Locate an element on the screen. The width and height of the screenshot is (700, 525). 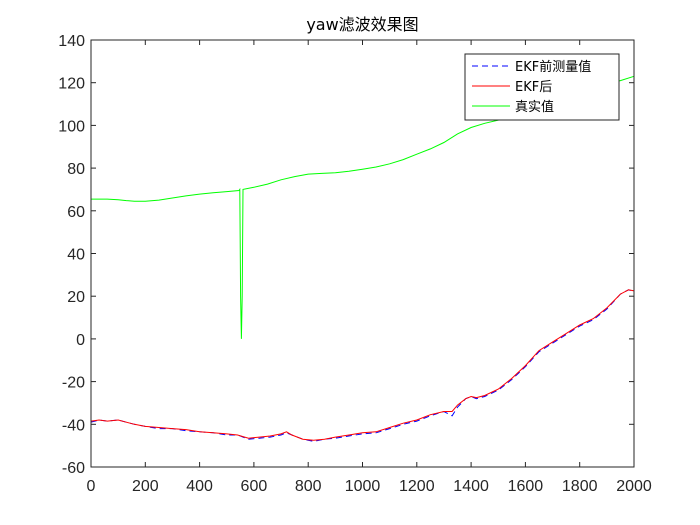
y-tick-label: 100 is located at coordinates (71, 126).